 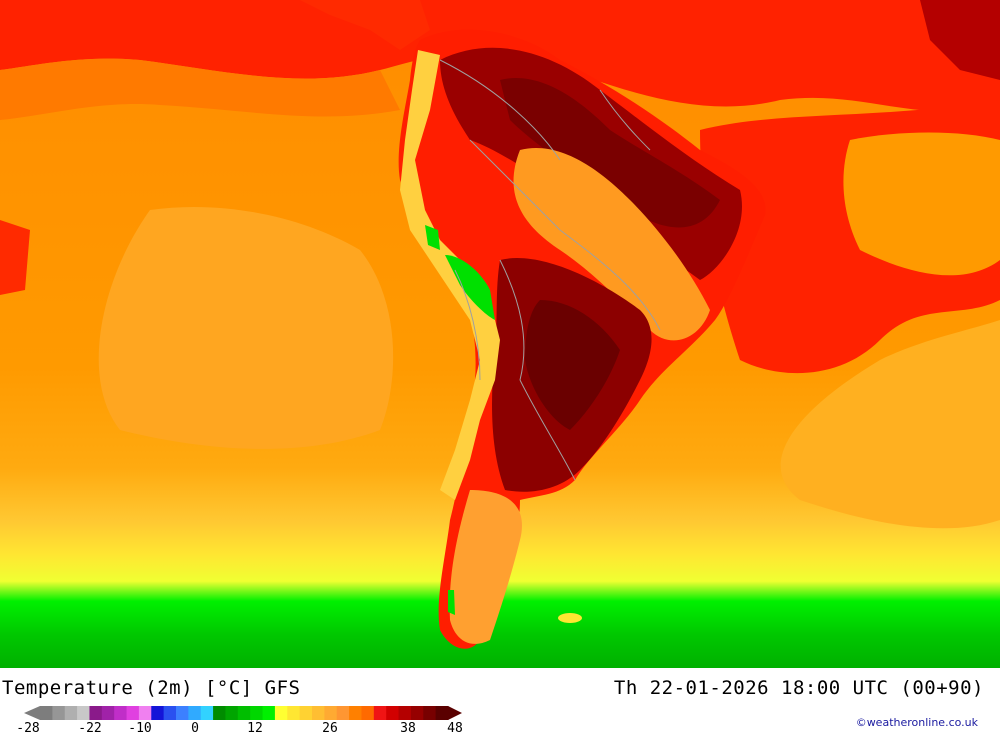 I want to click on scale-tick-label: 48, so click(x=455, y=727).